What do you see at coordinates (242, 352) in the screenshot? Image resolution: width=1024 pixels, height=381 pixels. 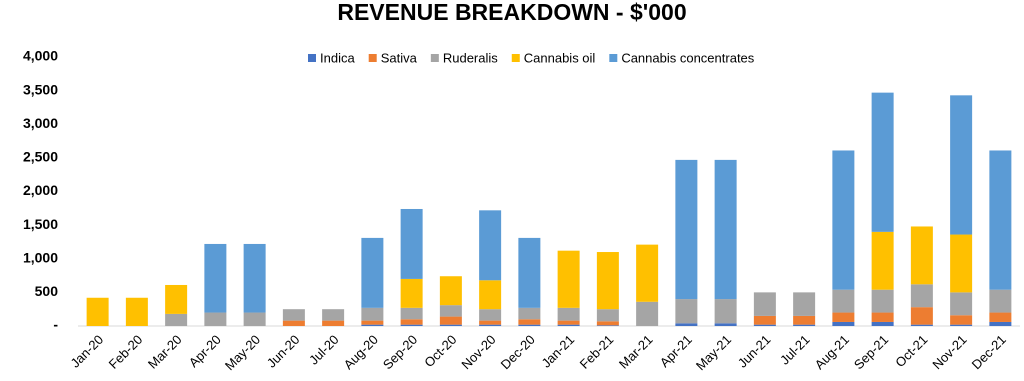 I see `x-tick-label: May-20` at bounding box center [242, 352].